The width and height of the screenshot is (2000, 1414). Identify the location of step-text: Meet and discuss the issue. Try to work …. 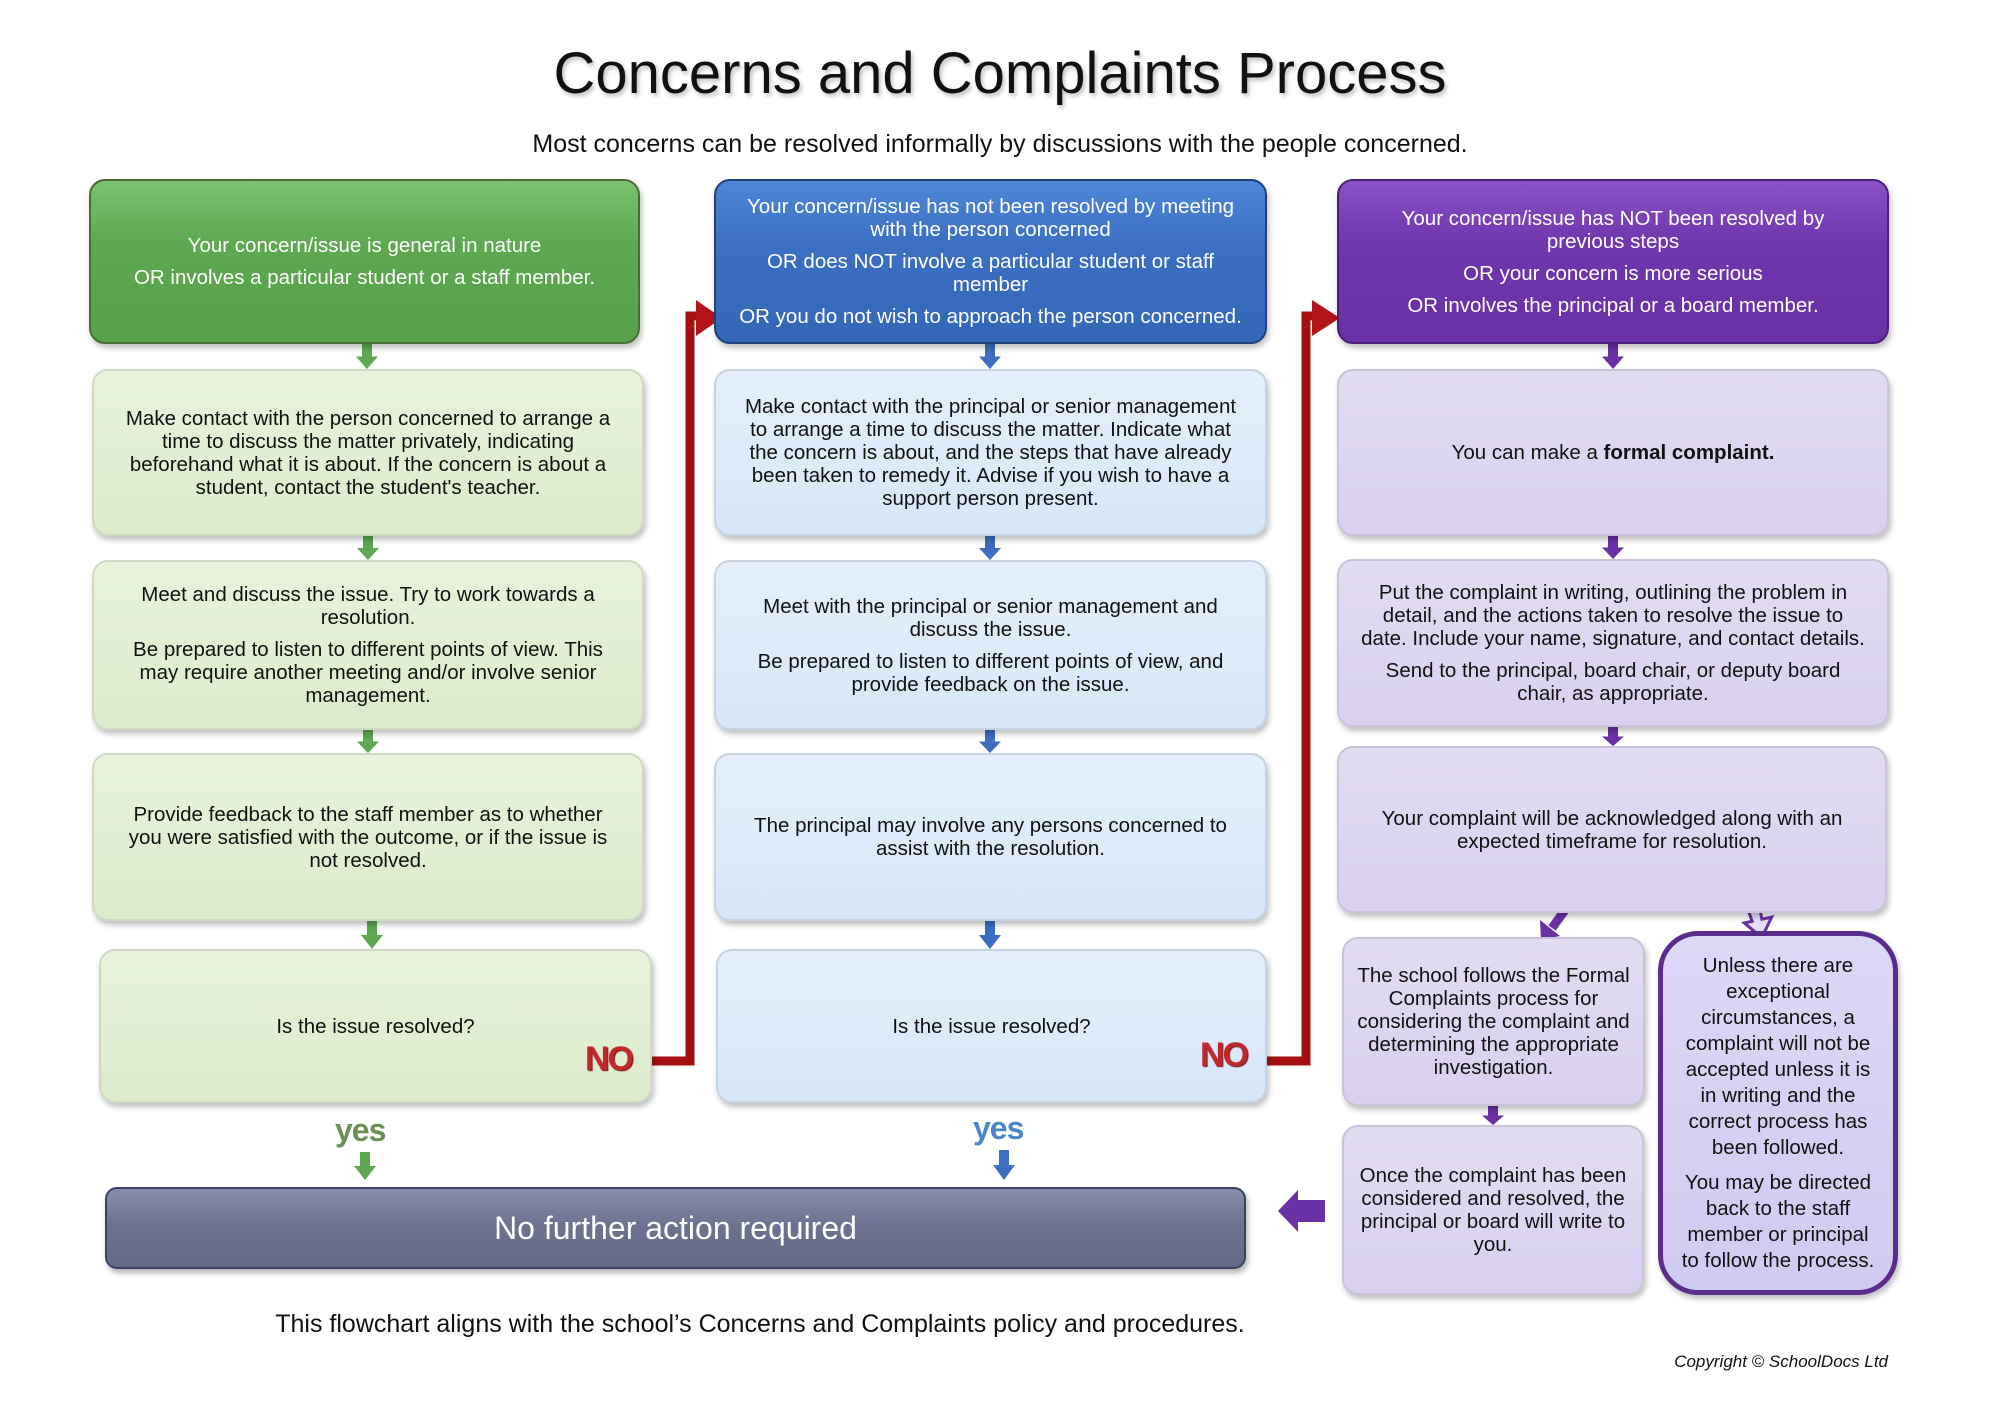
(368, 606).